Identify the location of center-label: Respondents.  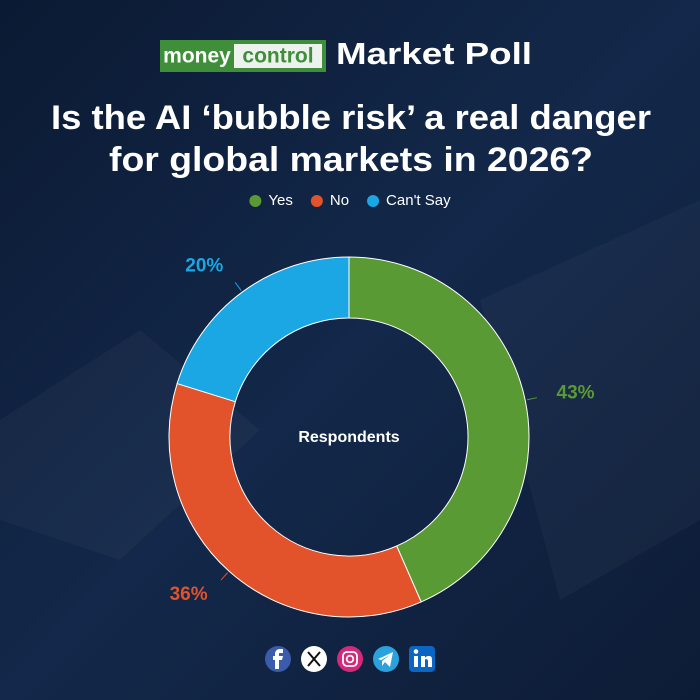
(348, 437).